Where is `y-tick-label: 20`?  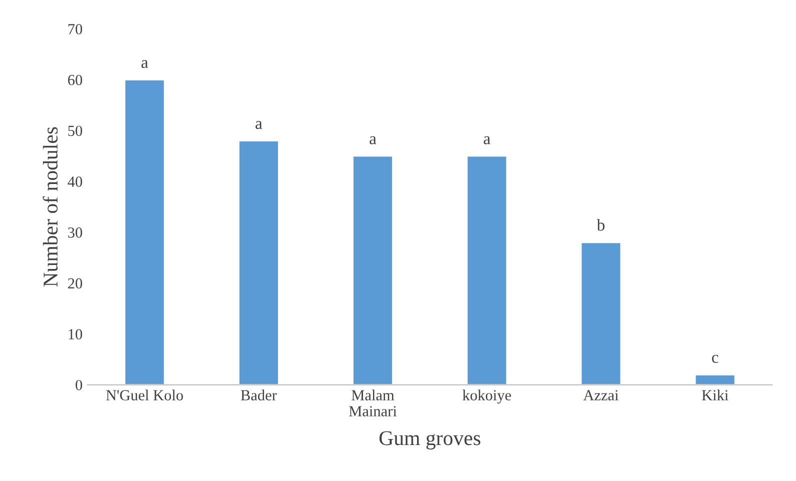
y-tick-label: 20 is located at coordinates (75, 283).